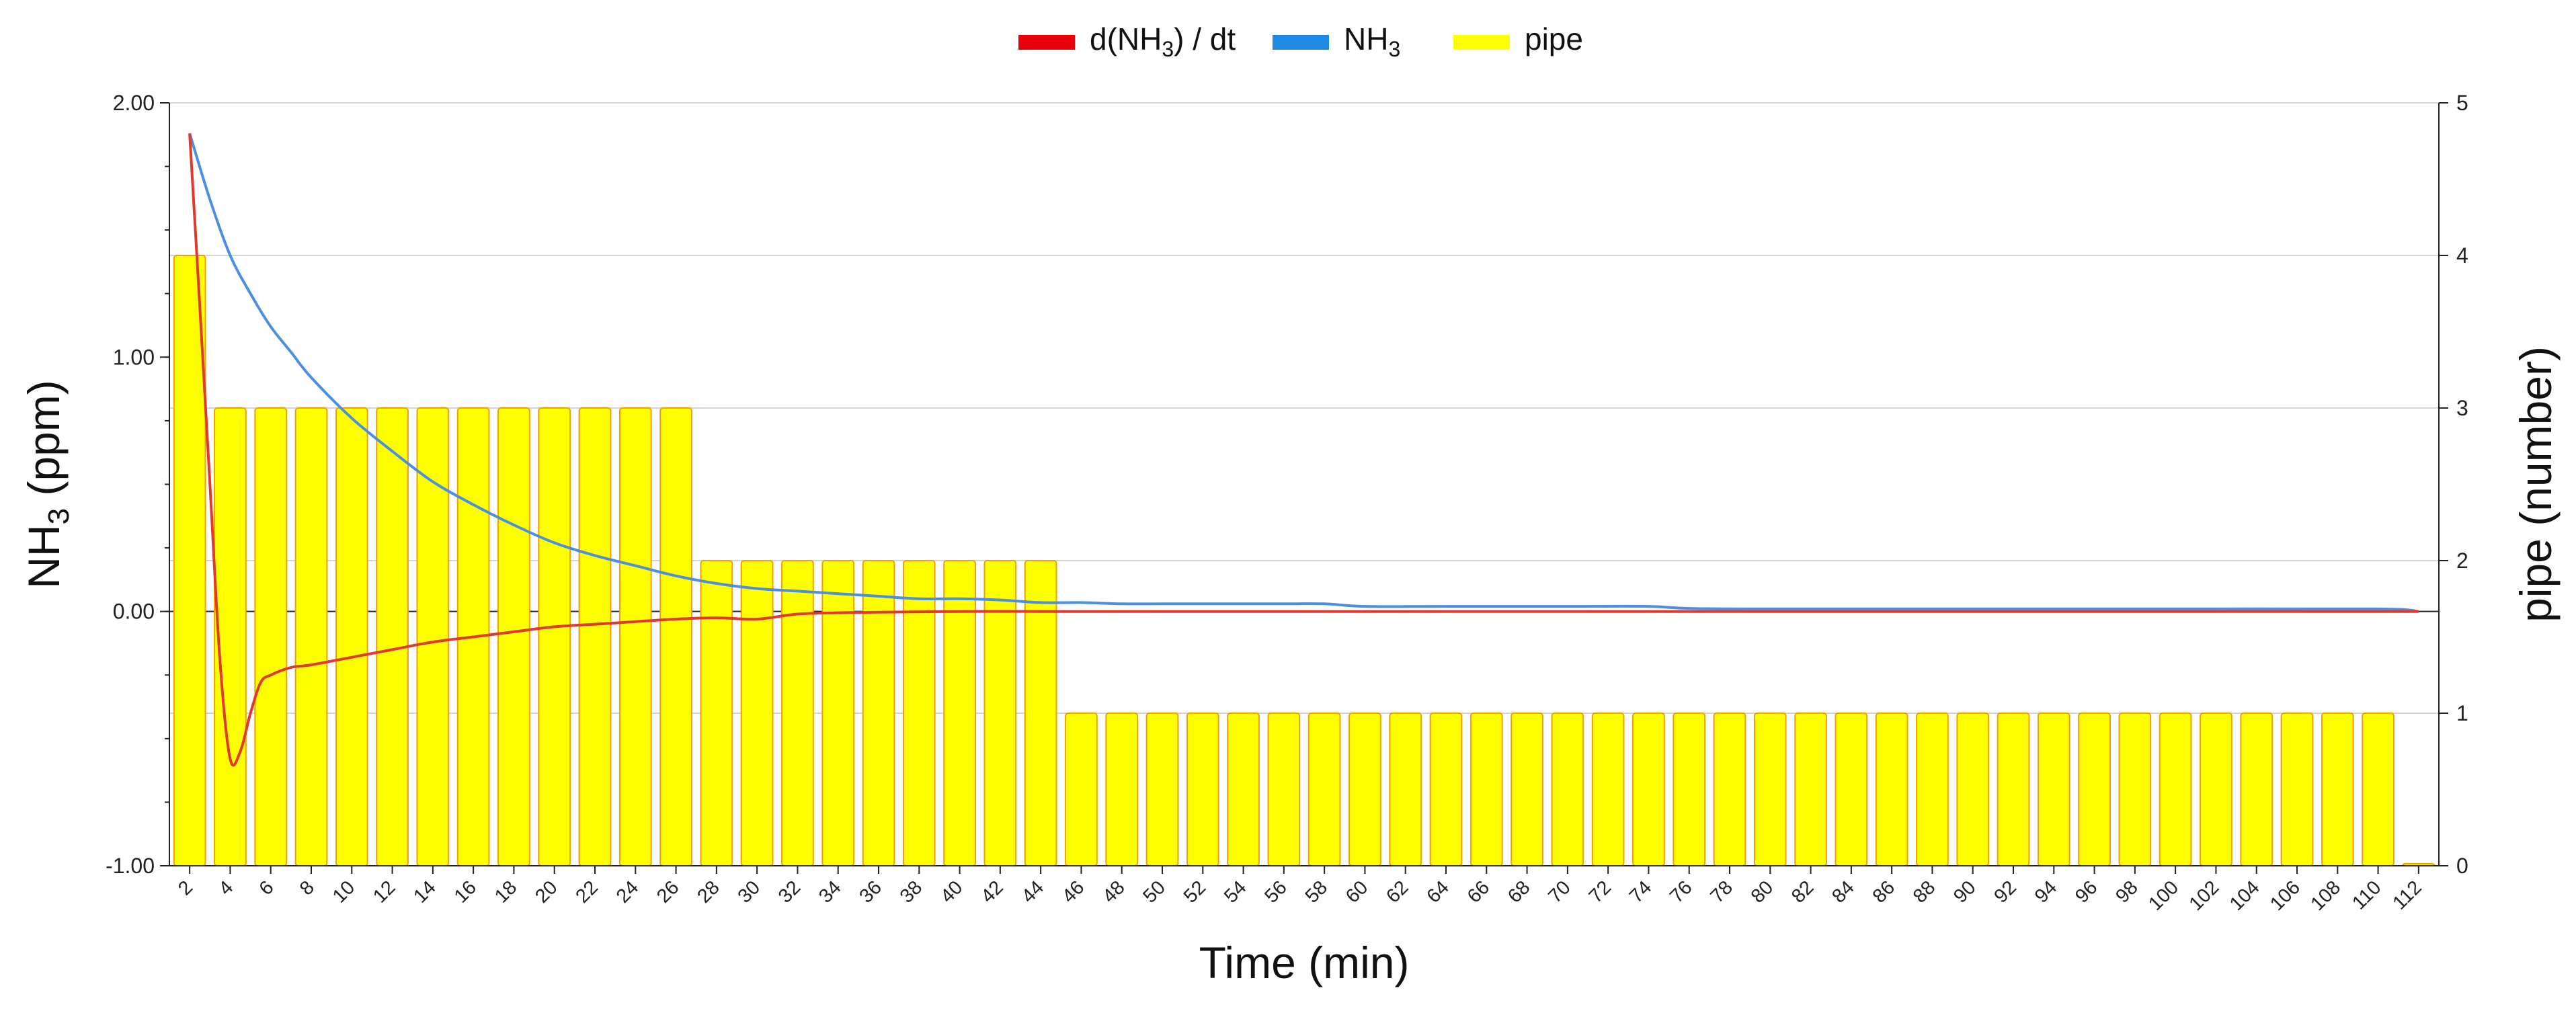 Image resolution: width=2576 pixels, height=1015 pixels. What do you see at coordinates (1357, 892) in the screenshot?
I see `x-tick-label: 60` at bounding box center [1357, 892].